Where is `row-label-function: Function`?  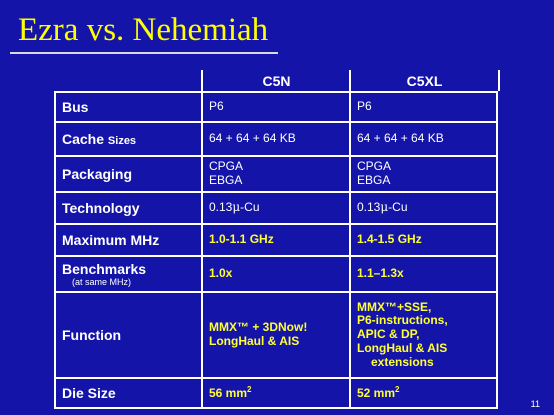 row-label-function: Function is located at coordinates (128, 335).